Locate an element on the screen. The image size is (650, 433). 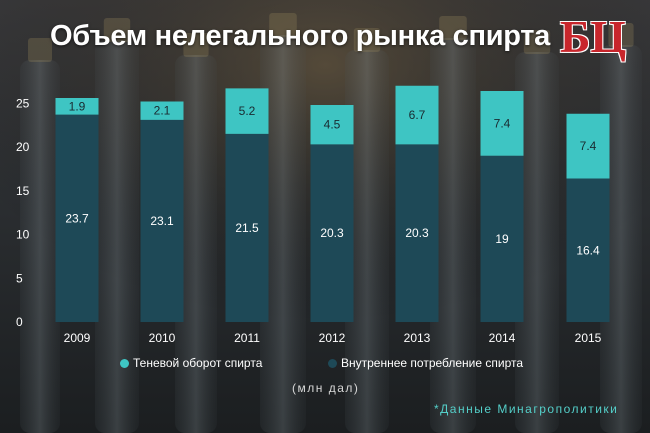
data-label-domestic: 23.1 is located at coordinates (162, 221).